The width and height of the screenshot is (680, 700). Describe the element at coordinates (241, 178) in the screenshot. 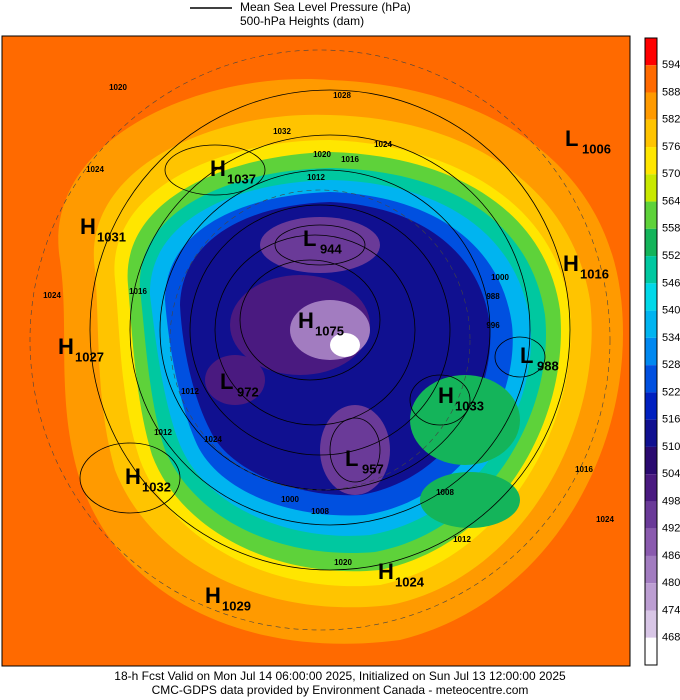

I see `center-value: 1037` at that location.